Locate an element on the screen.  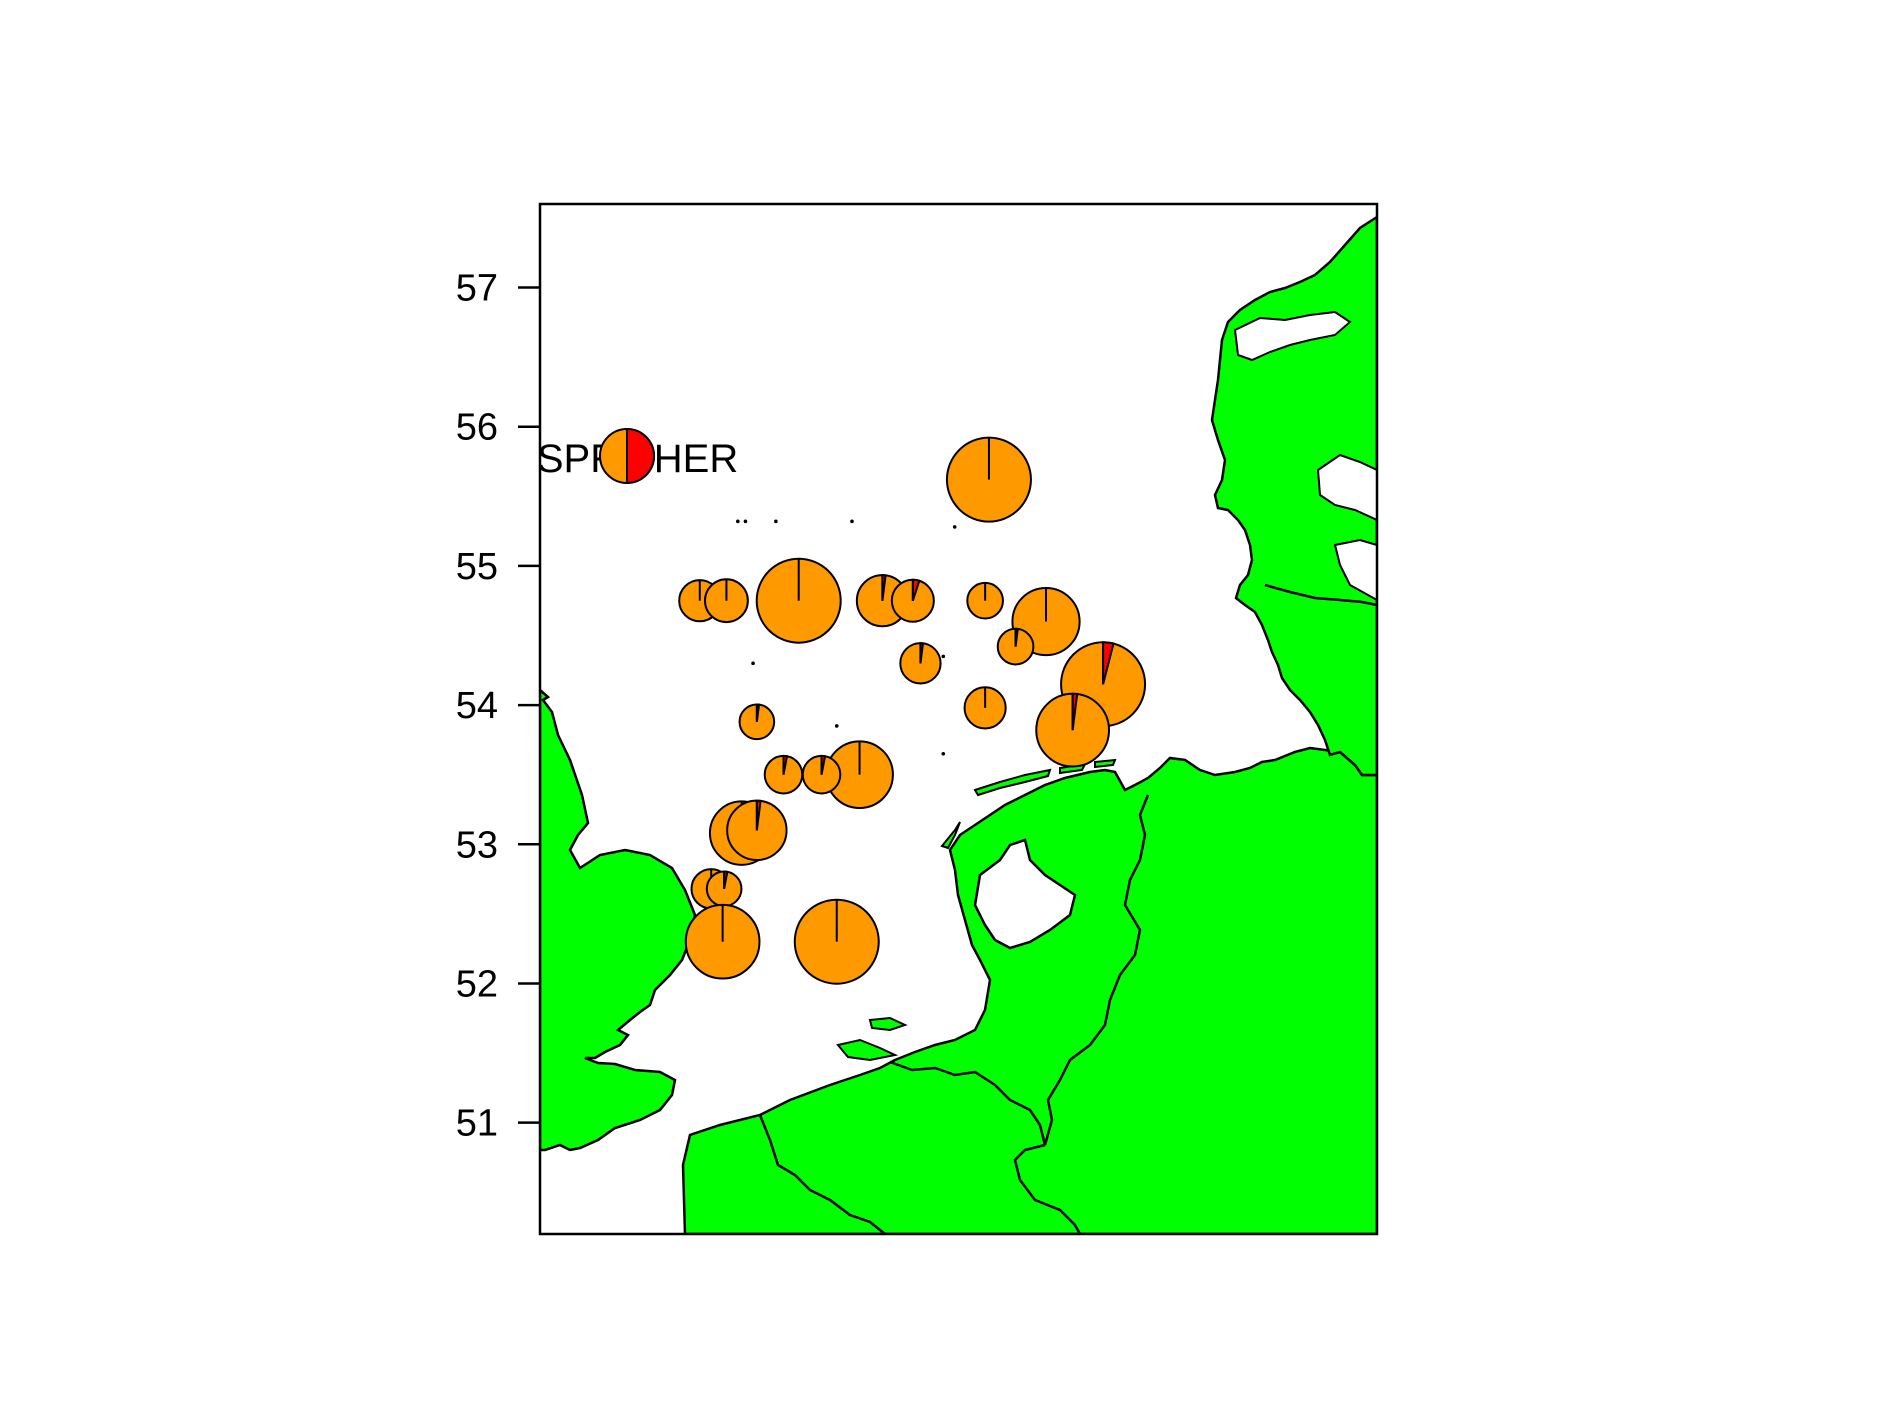
legend-pie is located at coordinates (627, 456).